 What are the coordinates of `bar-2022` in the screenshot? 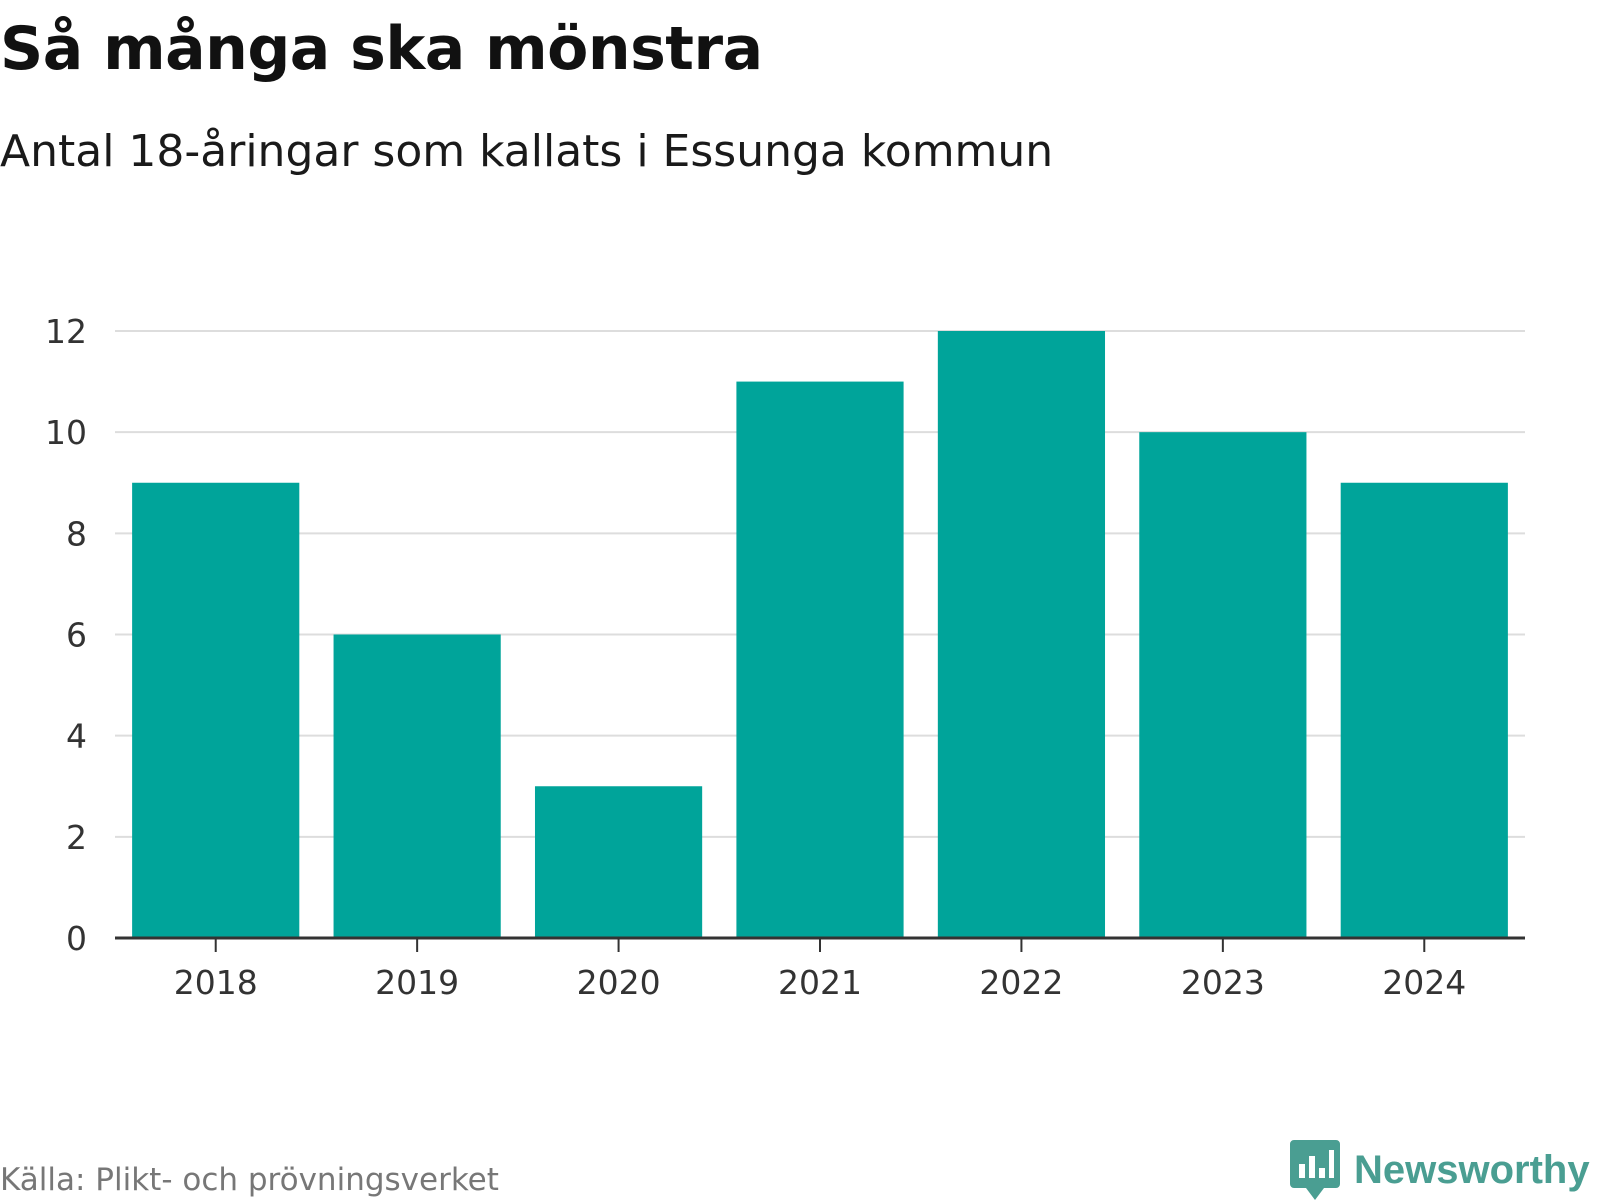 It's located at (1021, 634).